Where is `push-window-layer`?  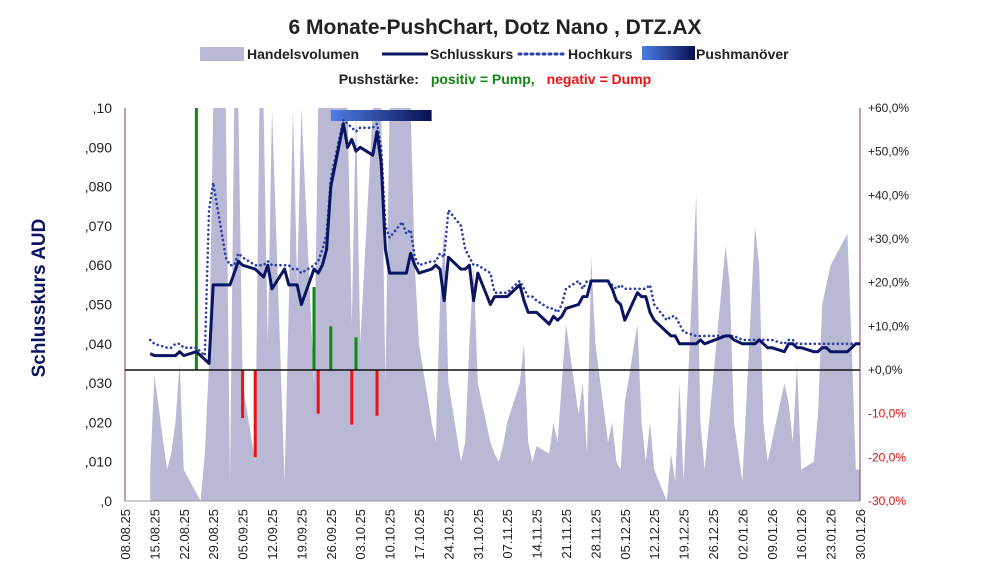
push-window-layer is located at coordinates (381, 115).